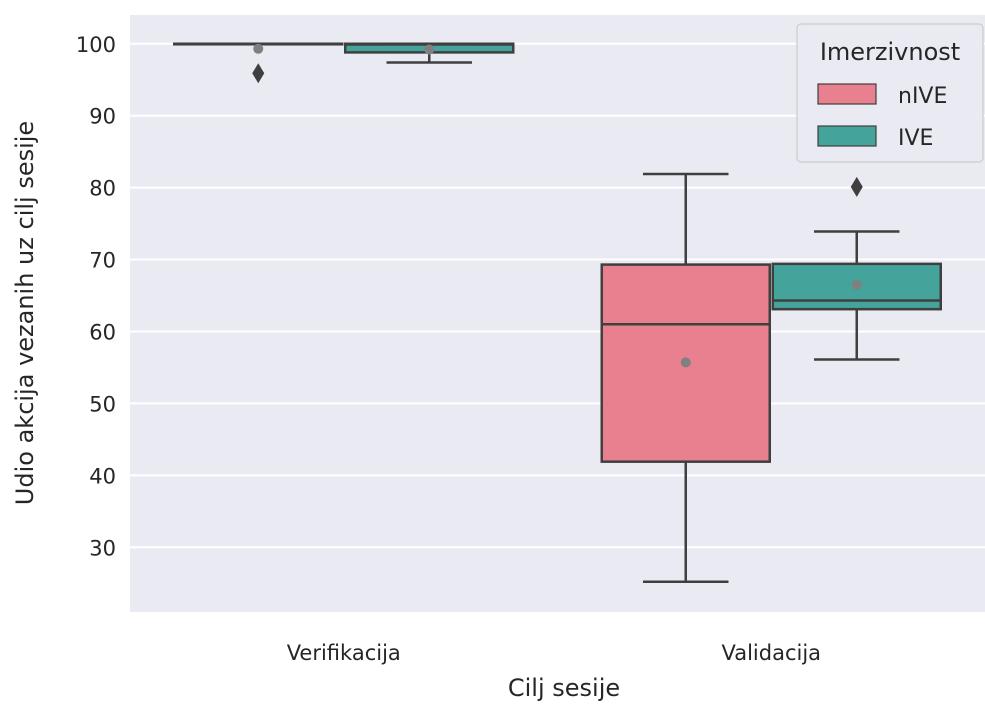 The image size is (985, 705). I want to click on x-tick-label: Validacija, so click(771, 653).